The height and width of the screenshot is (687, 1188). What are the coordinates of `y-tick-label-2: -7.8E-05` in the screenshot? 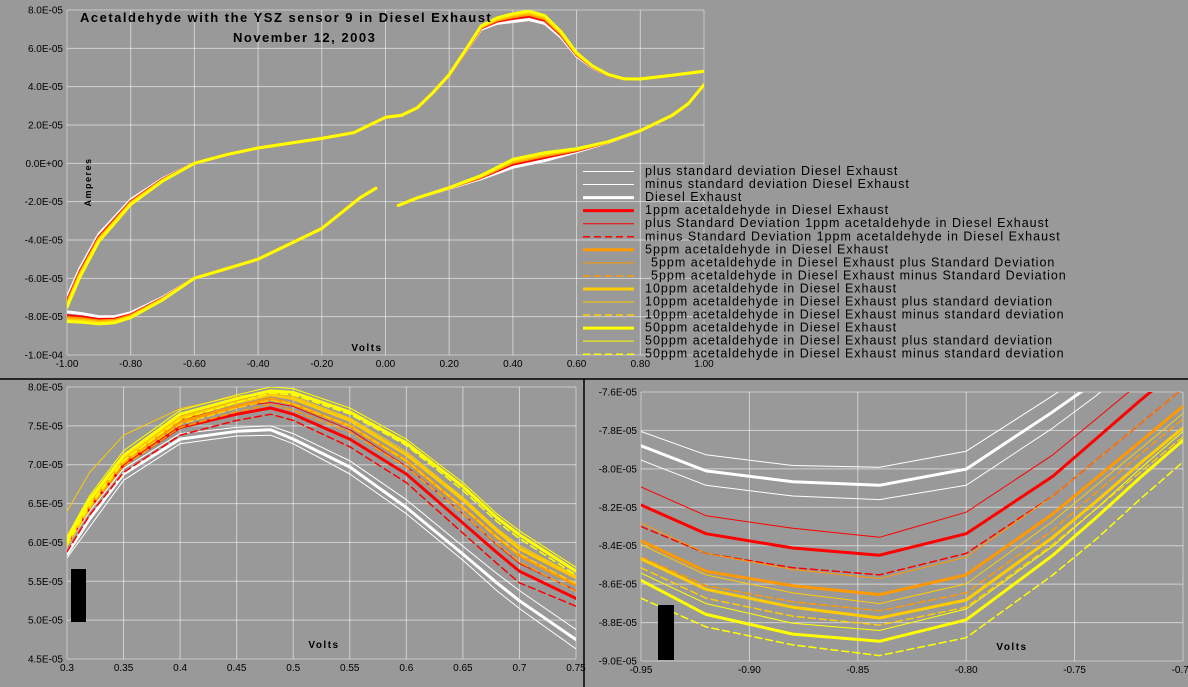 It's located at (618, 431).